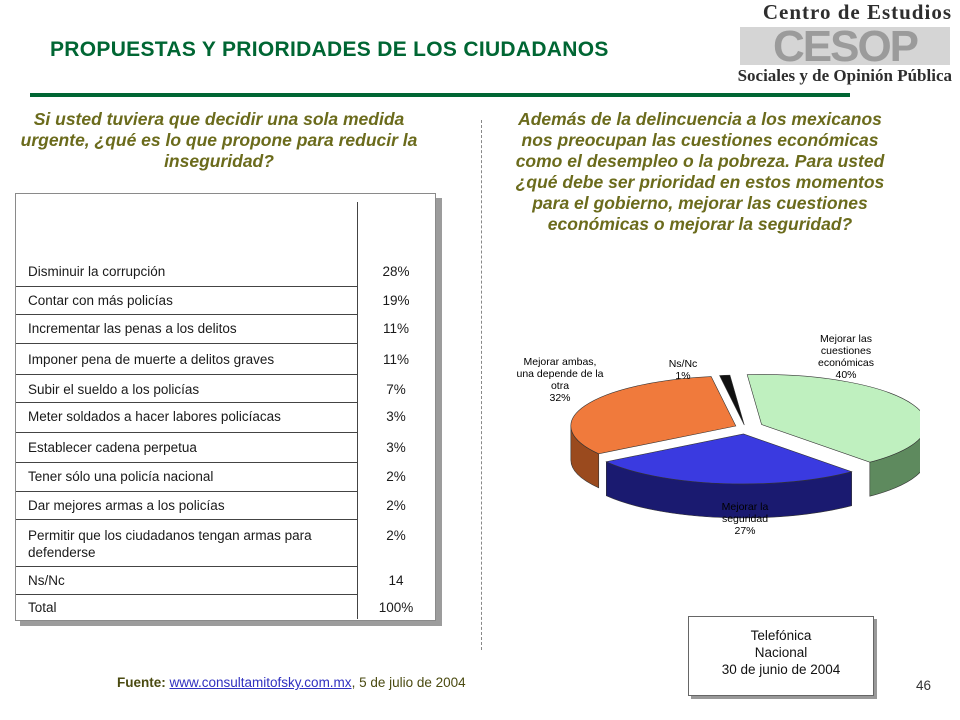  Describe the element at coordinates (846, 351) in the screenshot. I see `label-econ-line: cuestiones` at that location.